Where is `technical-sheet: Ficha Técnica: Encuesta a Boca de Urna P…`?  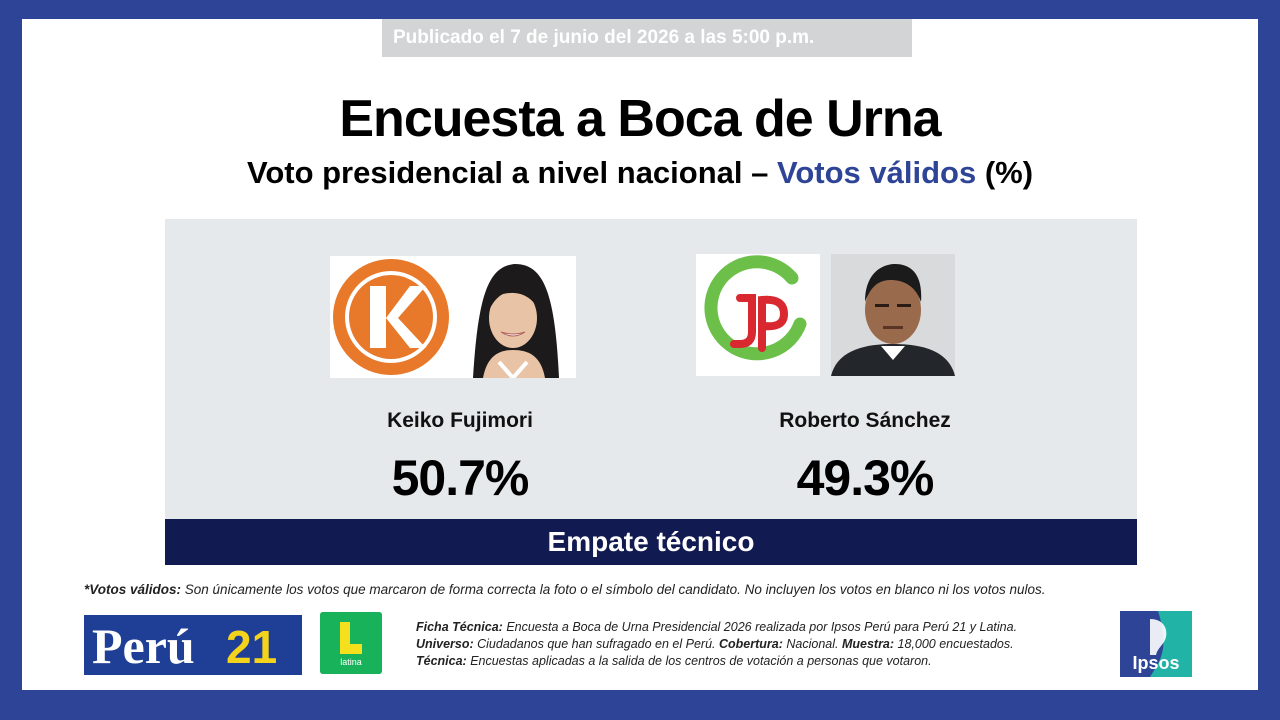
technical-sheet: Ficha Técnica: Encuesta a Boca de Urna P… is located at coordinates (766, 644).